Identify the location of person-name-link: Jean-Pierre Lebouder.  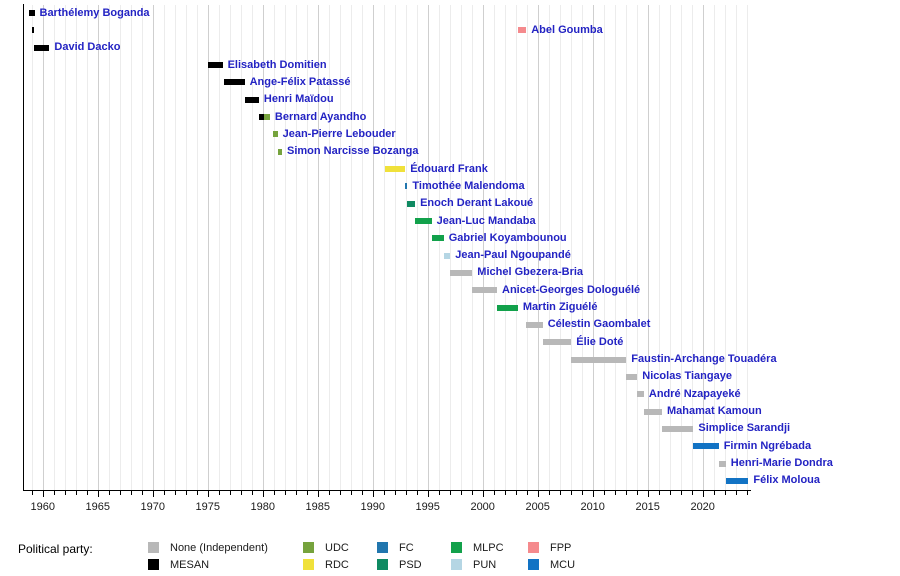
(339, 133).